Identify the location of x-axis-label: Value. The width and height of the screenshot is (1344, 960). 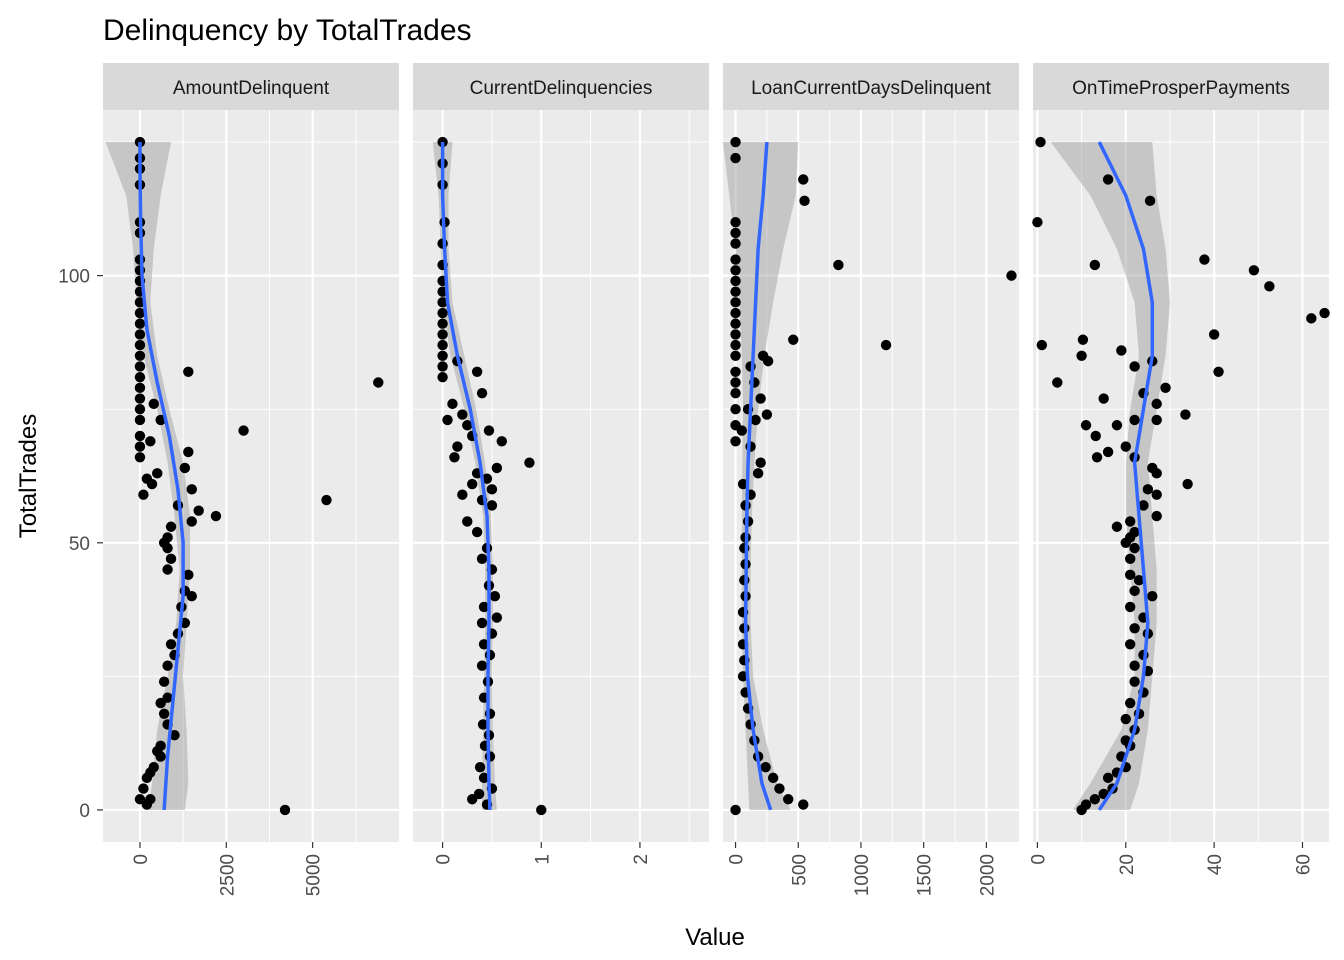
(715, 937).